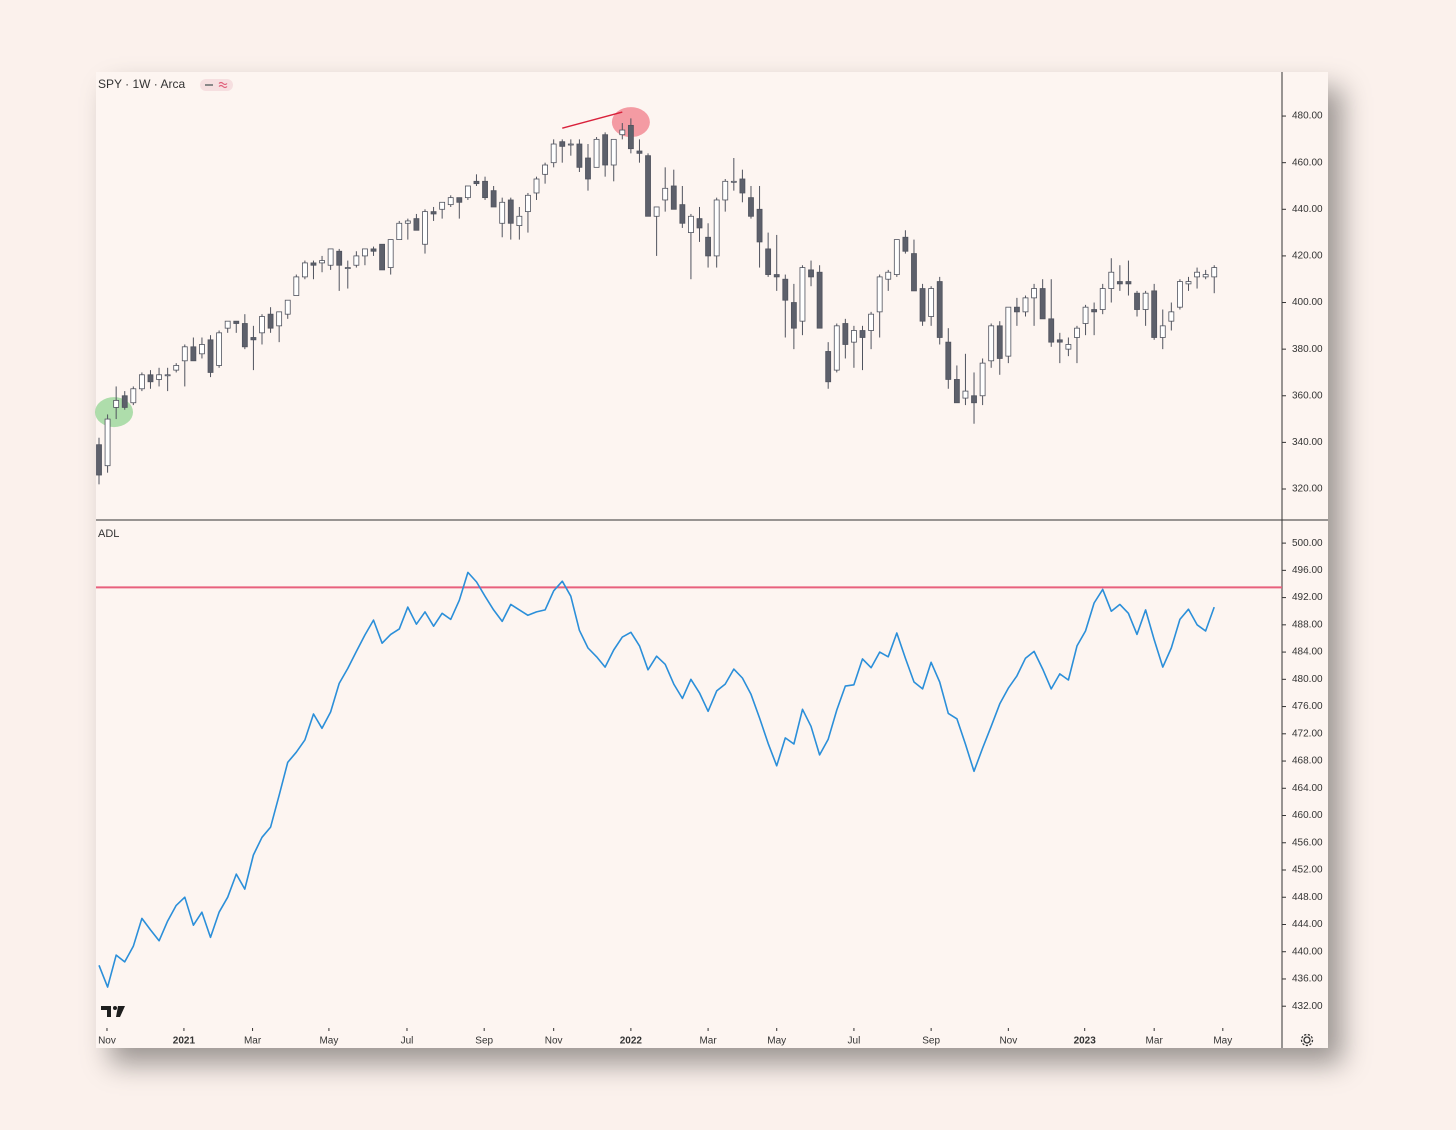 Image resolution: width=1456 pixels, height=1130 pixels. What do you see at coordinates (108, 534) in the screenshot?
I see `pane-title: ADL` at bounding box center [108, 534].